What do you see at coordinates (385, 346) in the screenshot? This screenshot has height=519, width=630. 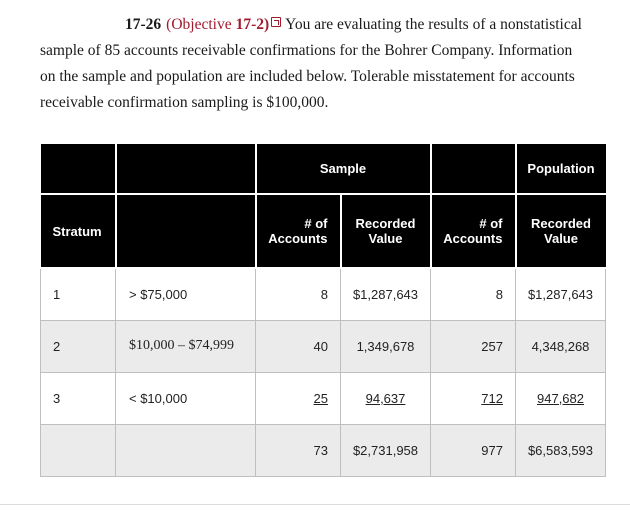 I see `cell-sample-value: 1,349,678` at bounding box center [385, 346].